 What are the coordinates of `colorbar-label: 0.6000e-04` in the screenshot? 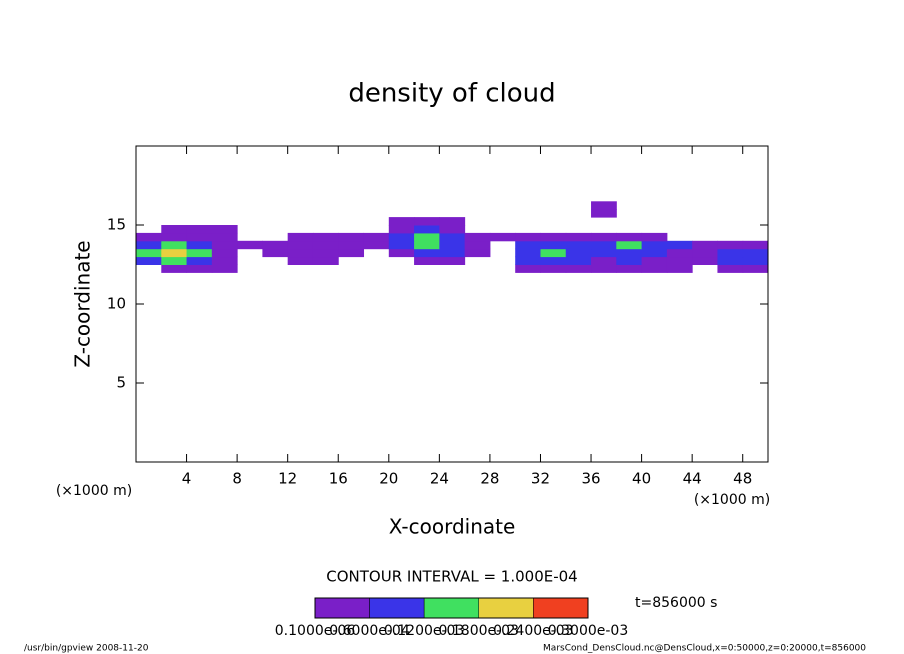 It's located at (369, 631).